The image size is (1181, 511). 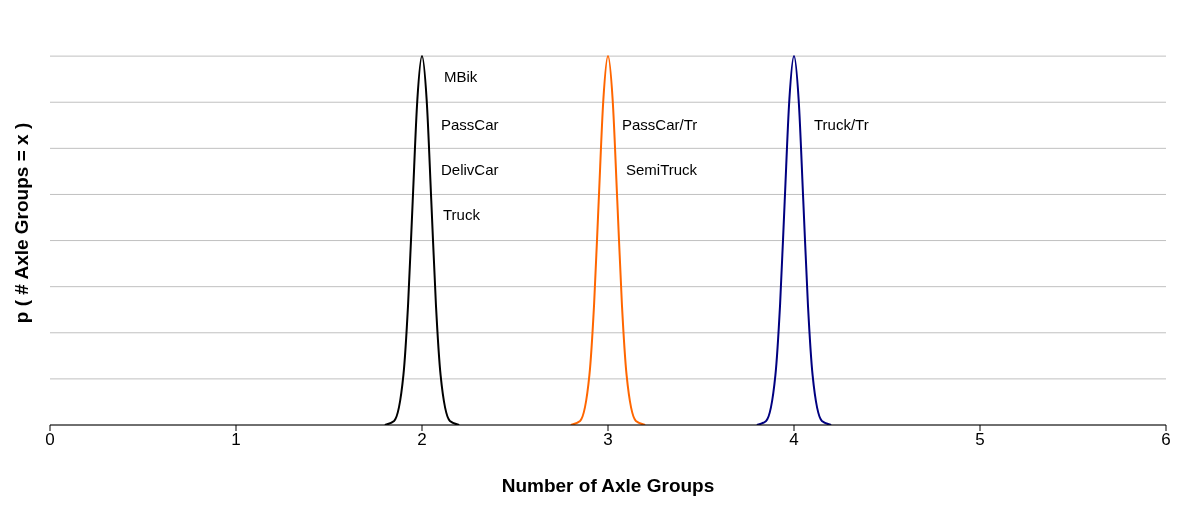 What do you see at coordinates (1166, 440) in the screenshot?
I see `x-tick-label: 6` at bounding box center [1166, 440].